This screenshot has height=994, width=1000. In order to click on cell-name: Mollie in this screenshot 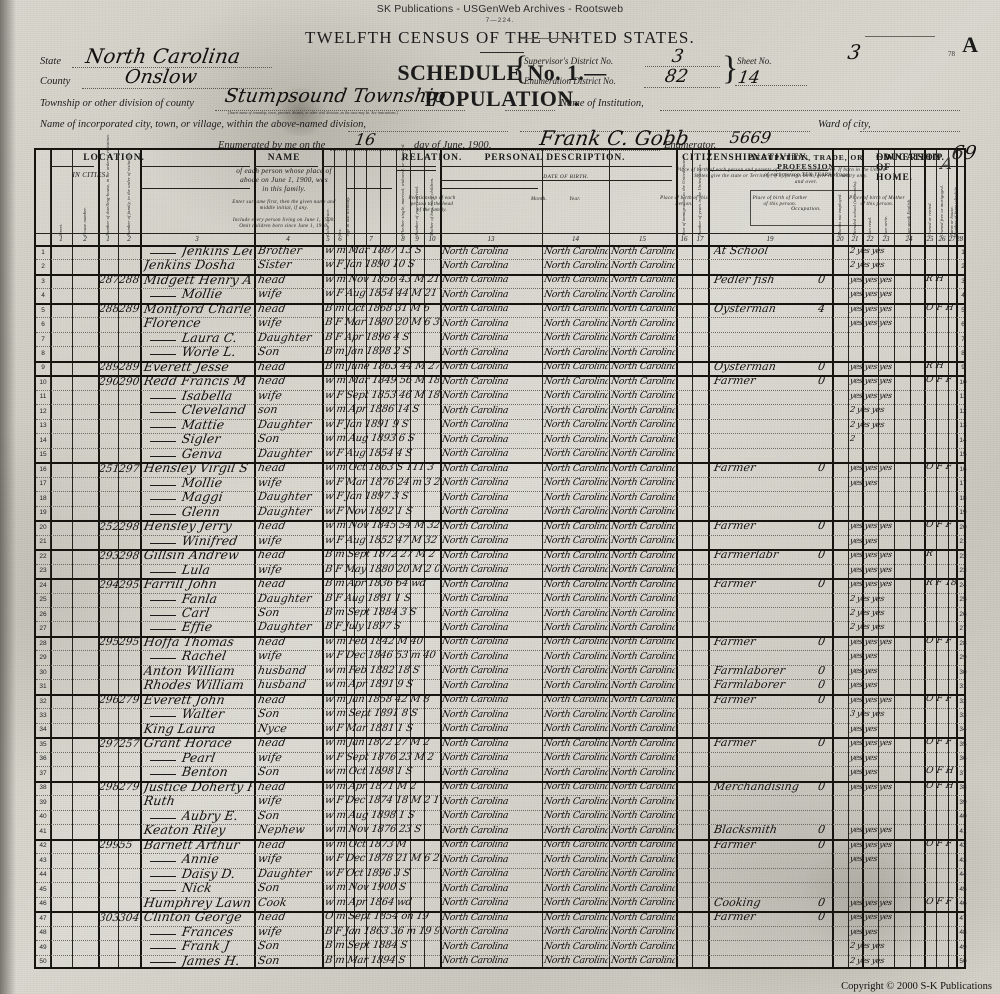, I will do `click(202, 294)`.